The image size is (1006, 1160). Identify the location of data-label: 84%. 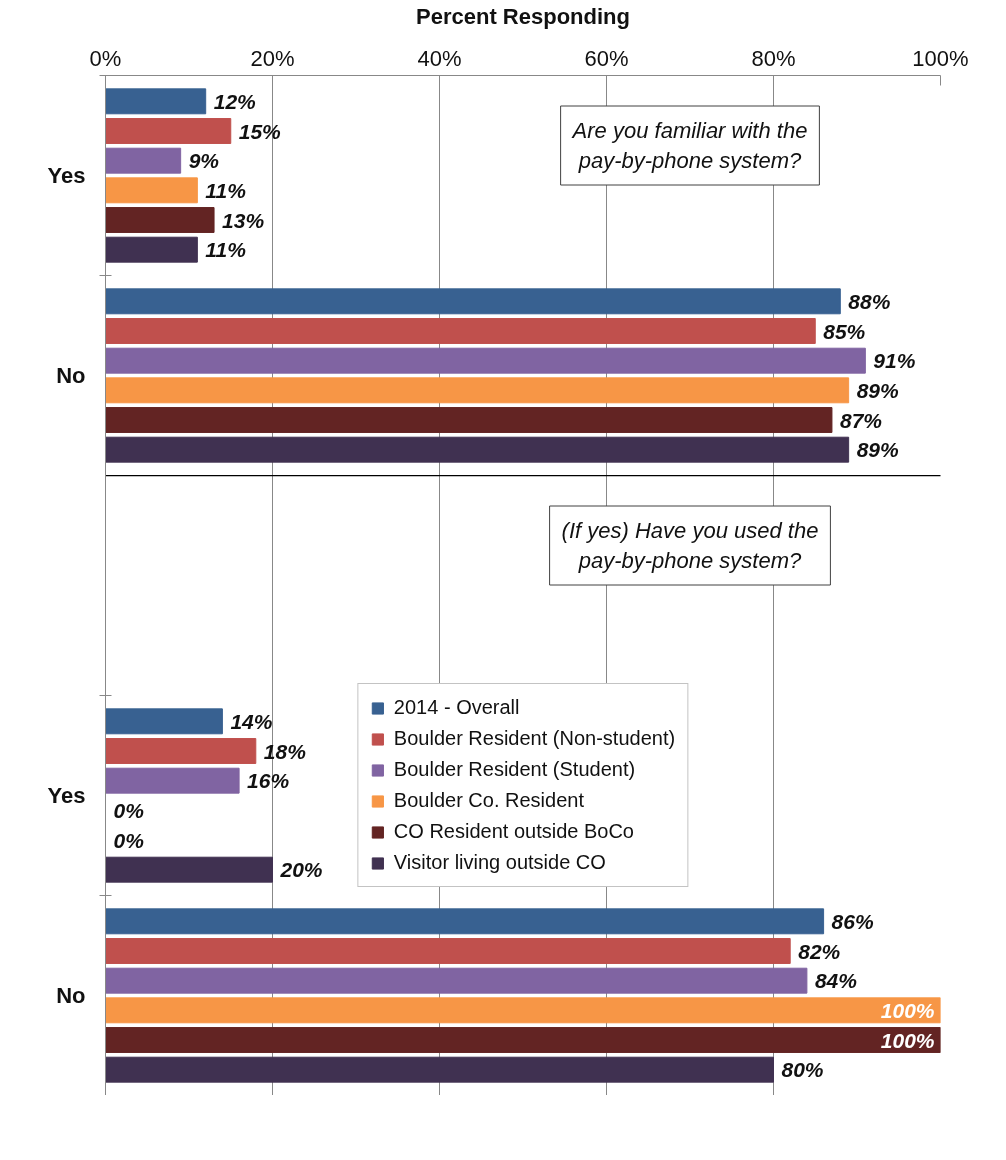
(836, 981).